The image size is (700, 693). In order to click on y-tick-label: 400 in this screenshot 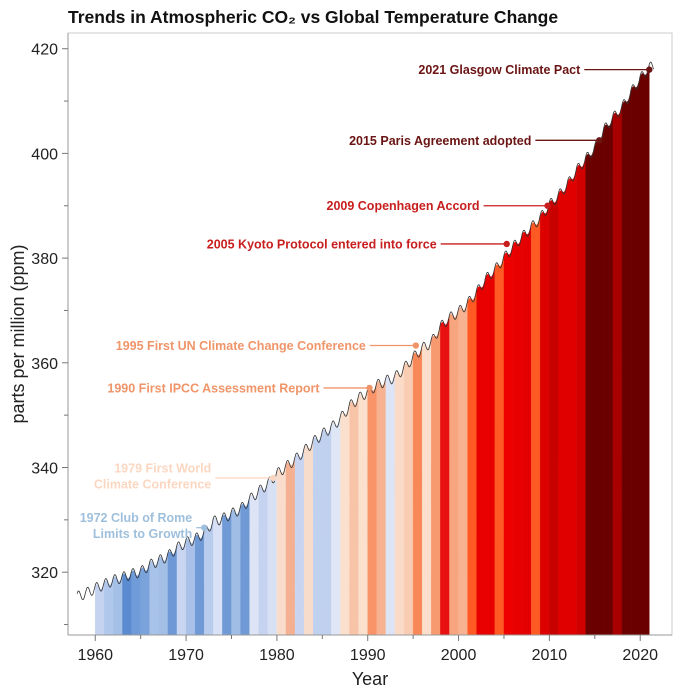, I will do `click(44, 154)`.